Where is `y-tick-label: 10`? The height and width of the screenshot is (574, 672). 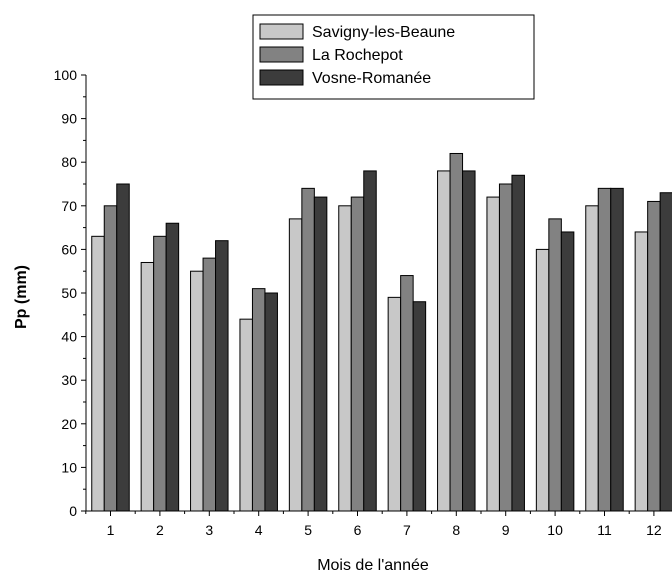
y-tick-label: 10 is located at coordinates (69, 467).